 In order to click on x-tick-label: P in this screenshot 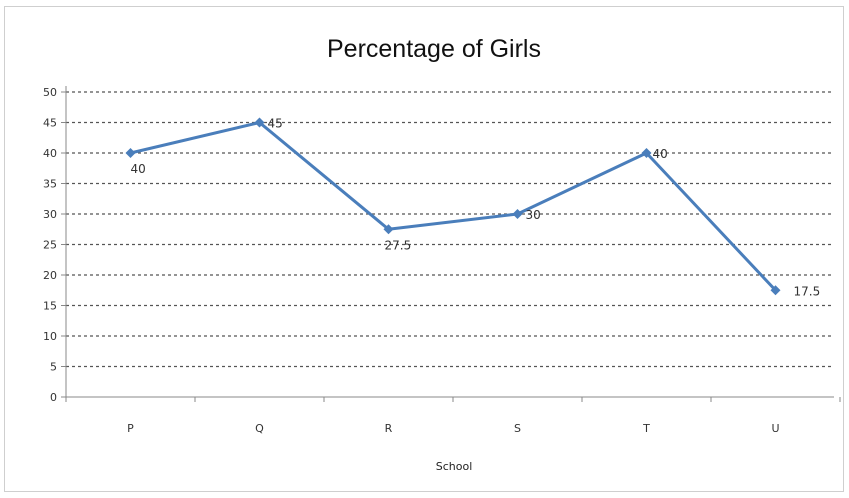, I will do `click(130, 428)`.